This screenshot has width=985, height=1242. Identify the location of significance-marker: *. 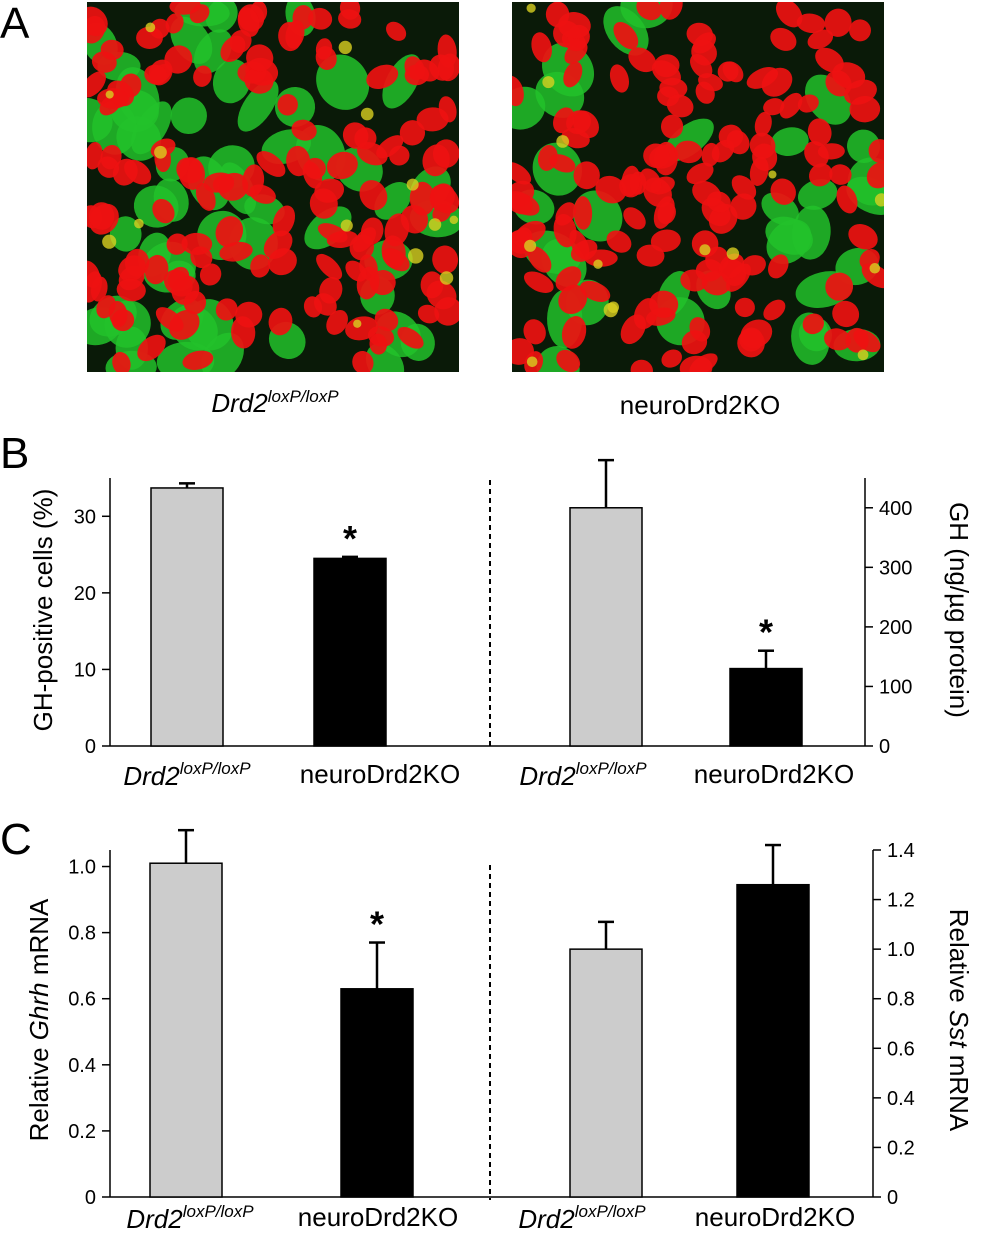
(350, 538).